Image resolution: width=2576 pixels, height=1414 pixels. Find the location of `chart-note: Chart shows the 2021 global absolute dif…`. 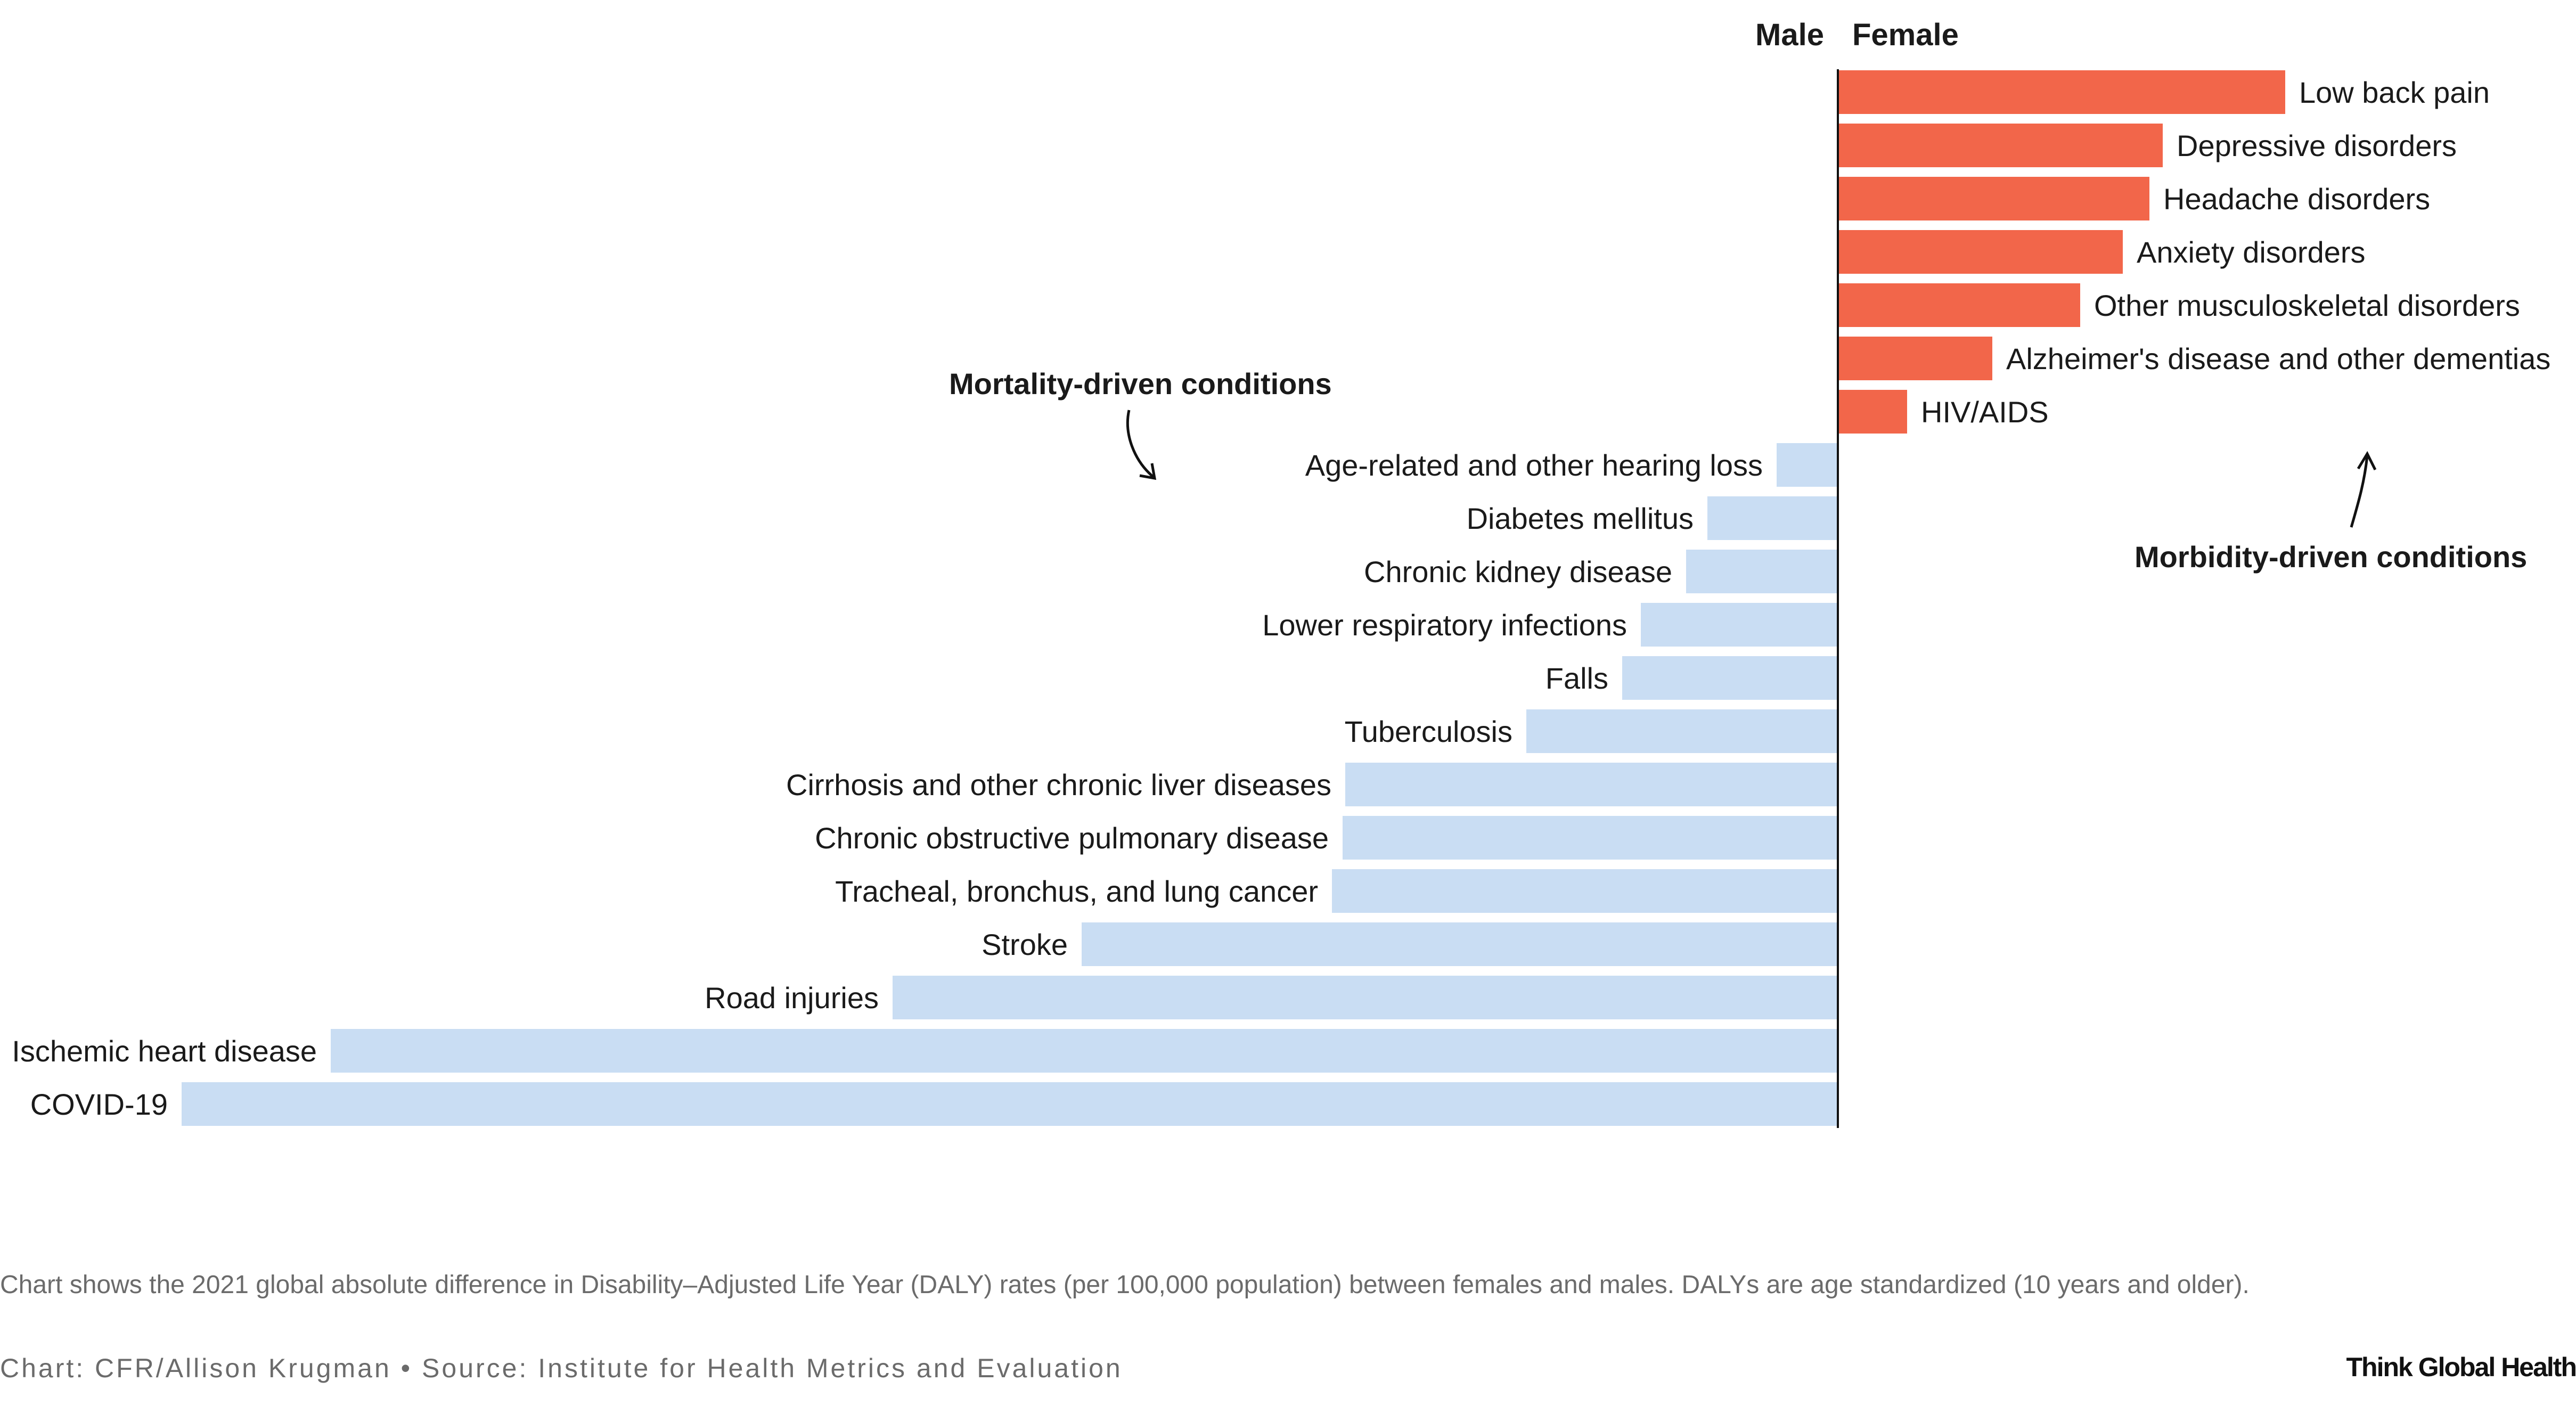

chart-note: Chart shows the 2021 global absolute dif… is located at coordinates (1125, 1285).